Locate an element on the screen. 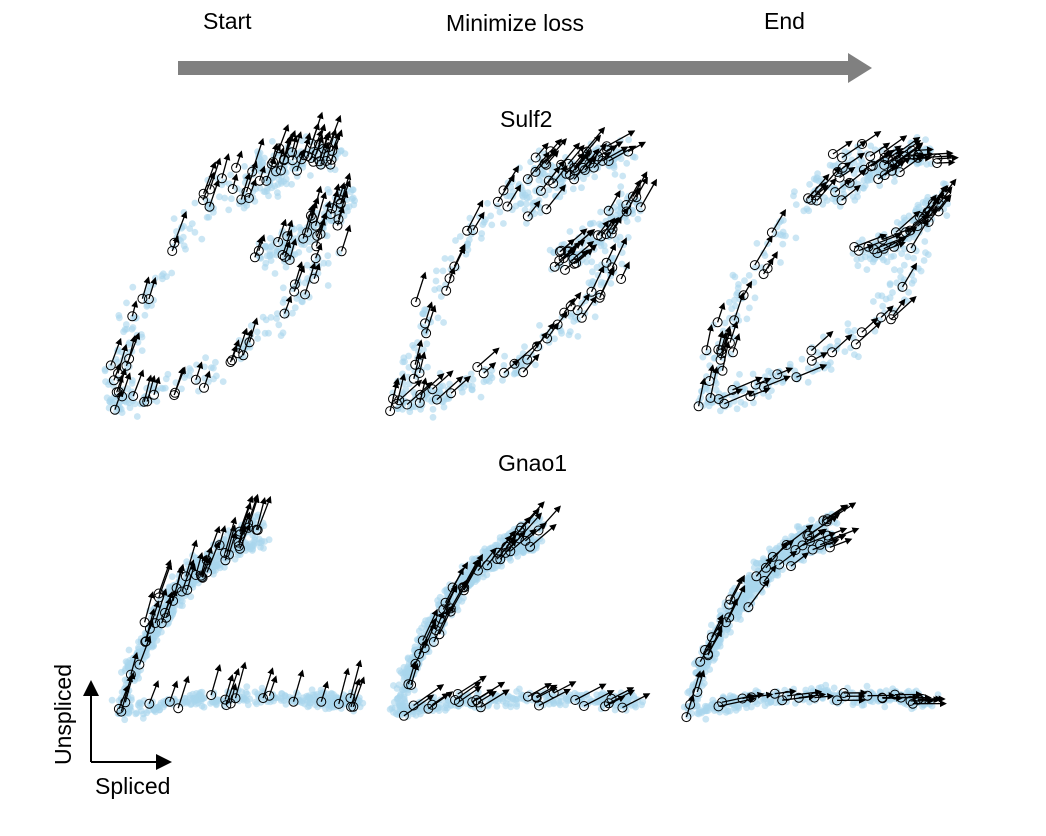  velocity-arrows is located at coordinates (228, 263).